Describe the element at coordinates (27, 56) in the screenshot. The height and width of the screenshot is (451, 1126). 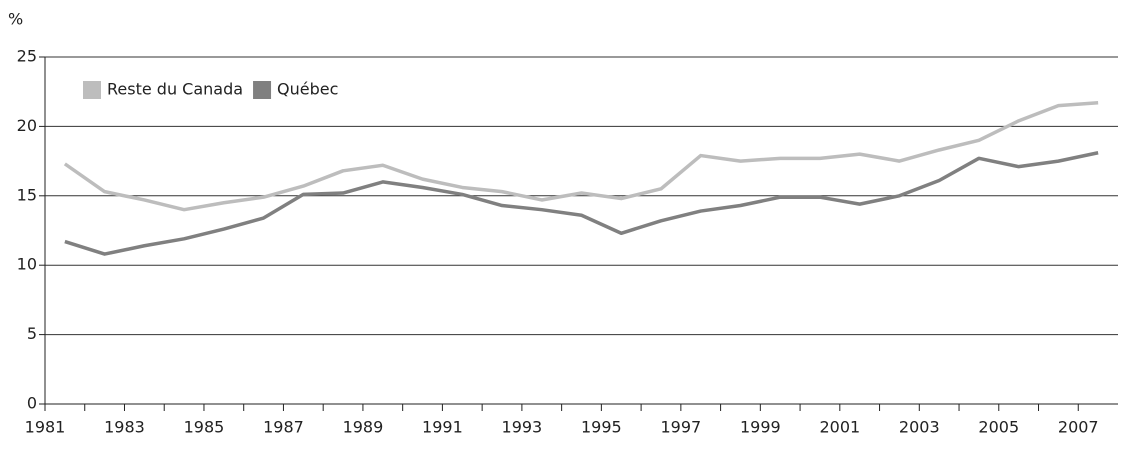
I see `y-tick-label: 25` at that location.